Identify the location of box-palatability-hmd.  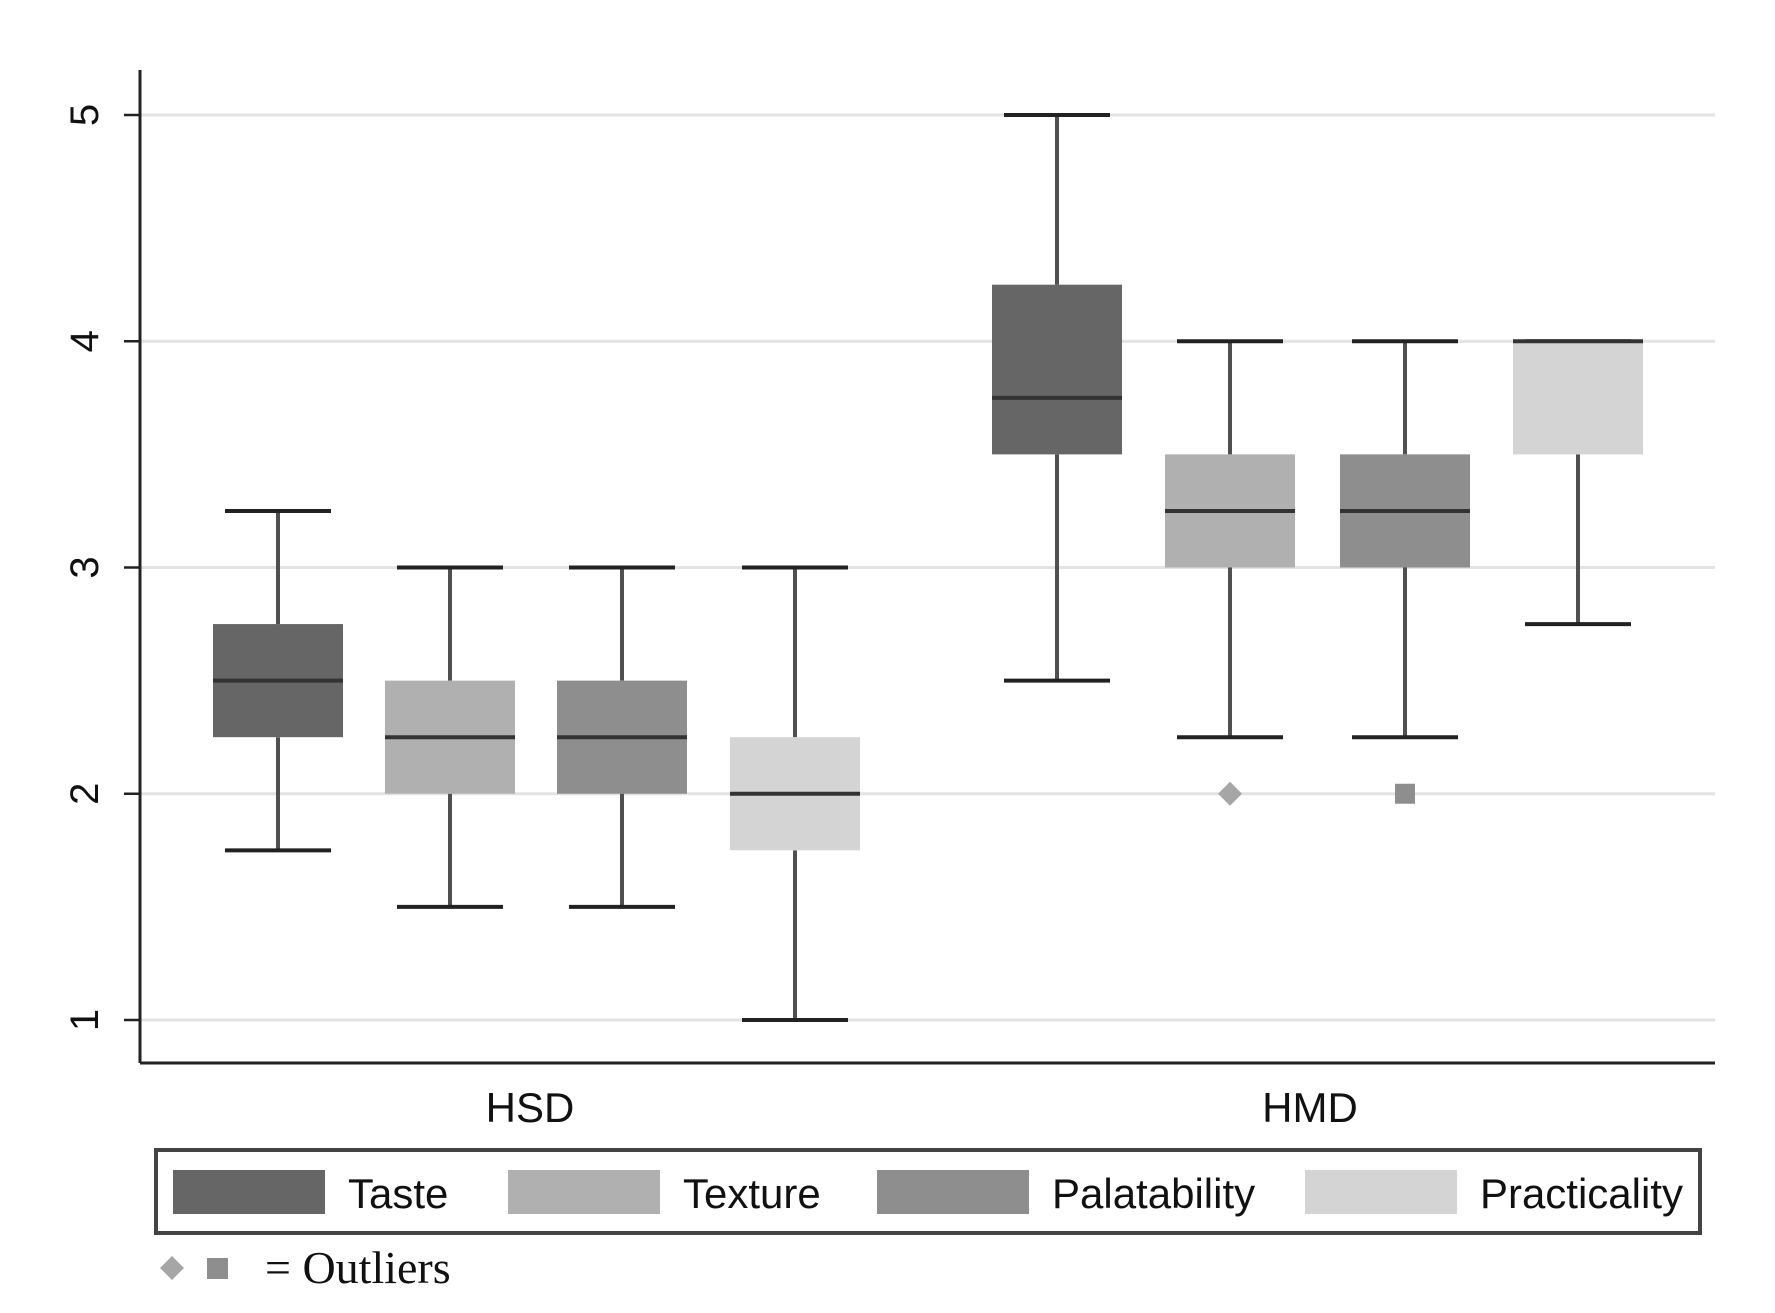
(1405, 571).